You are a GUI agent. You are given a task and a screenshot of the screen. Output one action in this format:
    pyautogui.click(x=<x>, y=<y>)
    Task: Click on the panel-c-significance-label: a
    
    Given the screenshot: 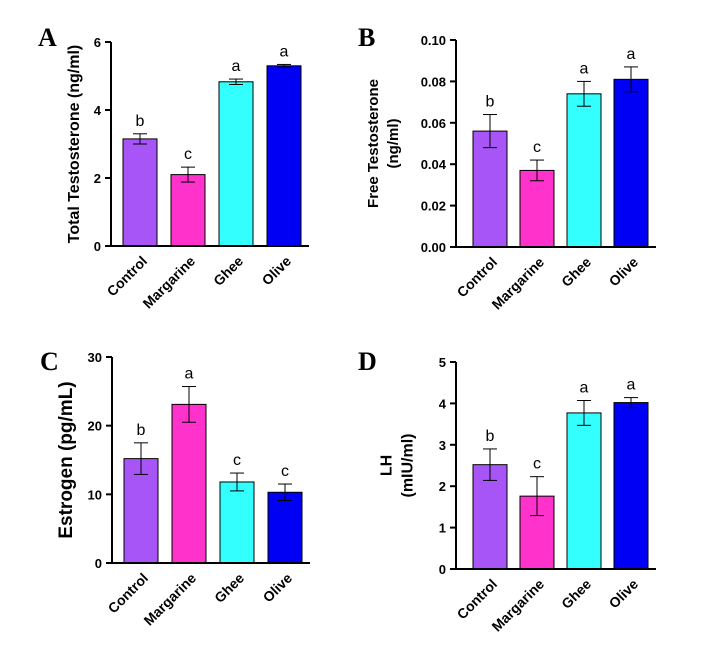 What is the action you would take?
    pyautogui.click(x=189, y=374)
    